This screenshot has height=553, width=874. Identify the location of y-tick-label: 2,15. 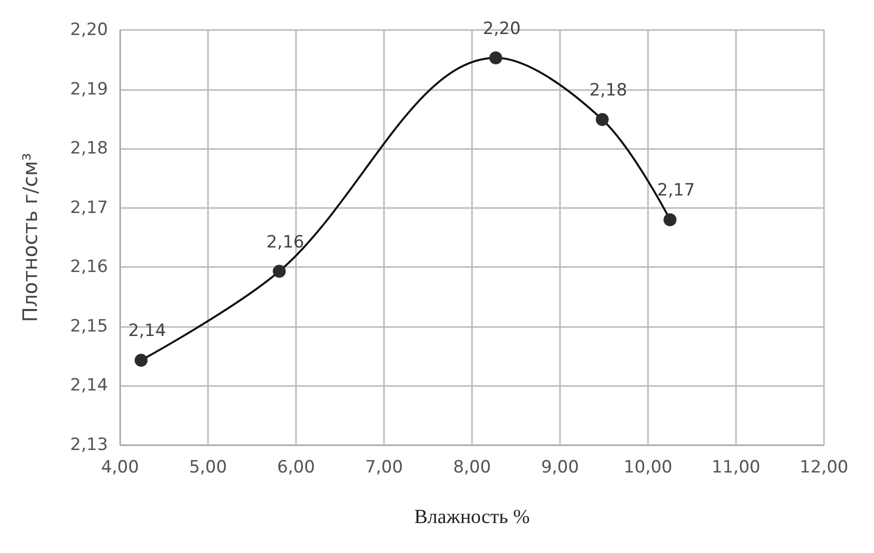
(89, 326).